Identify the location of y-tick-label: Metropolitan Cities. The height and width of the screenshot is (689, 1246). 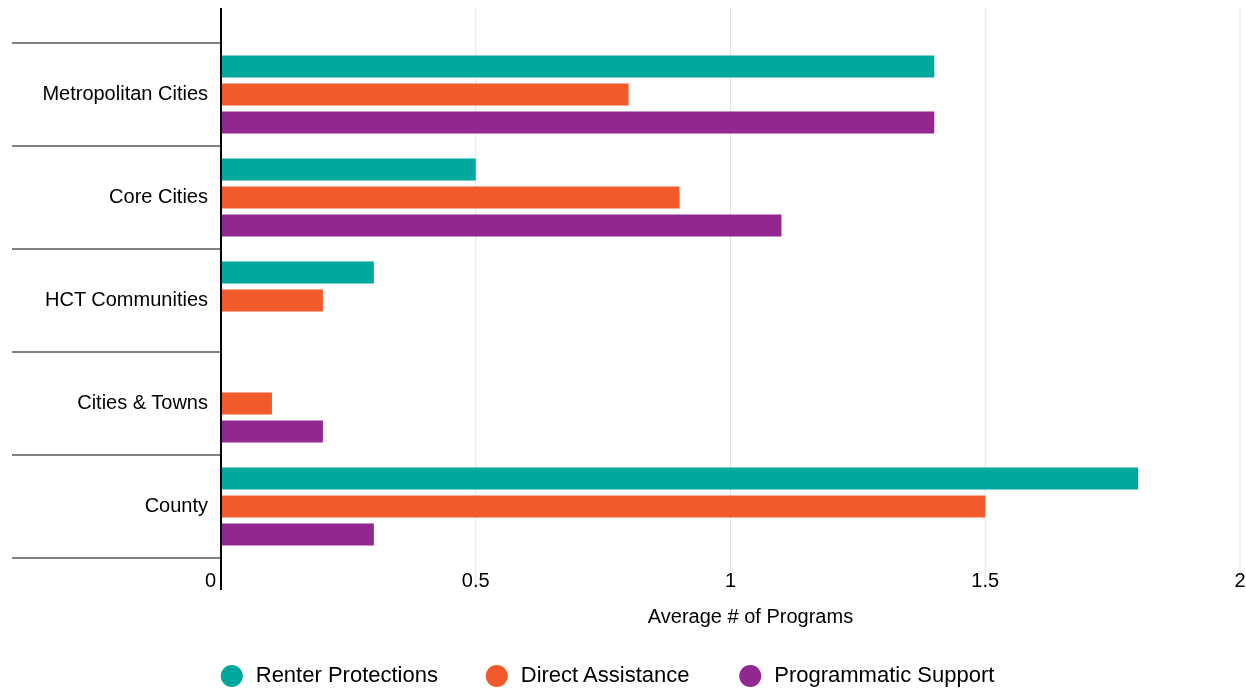
(125, 92).